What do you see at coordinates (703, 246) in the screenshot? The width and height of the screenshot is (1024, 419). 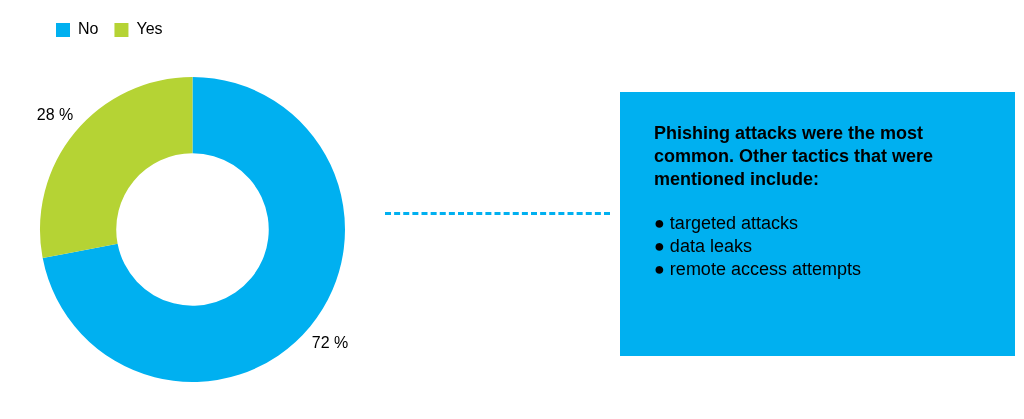 I see `text: ● data leaks` at bounding box center [703, 246].